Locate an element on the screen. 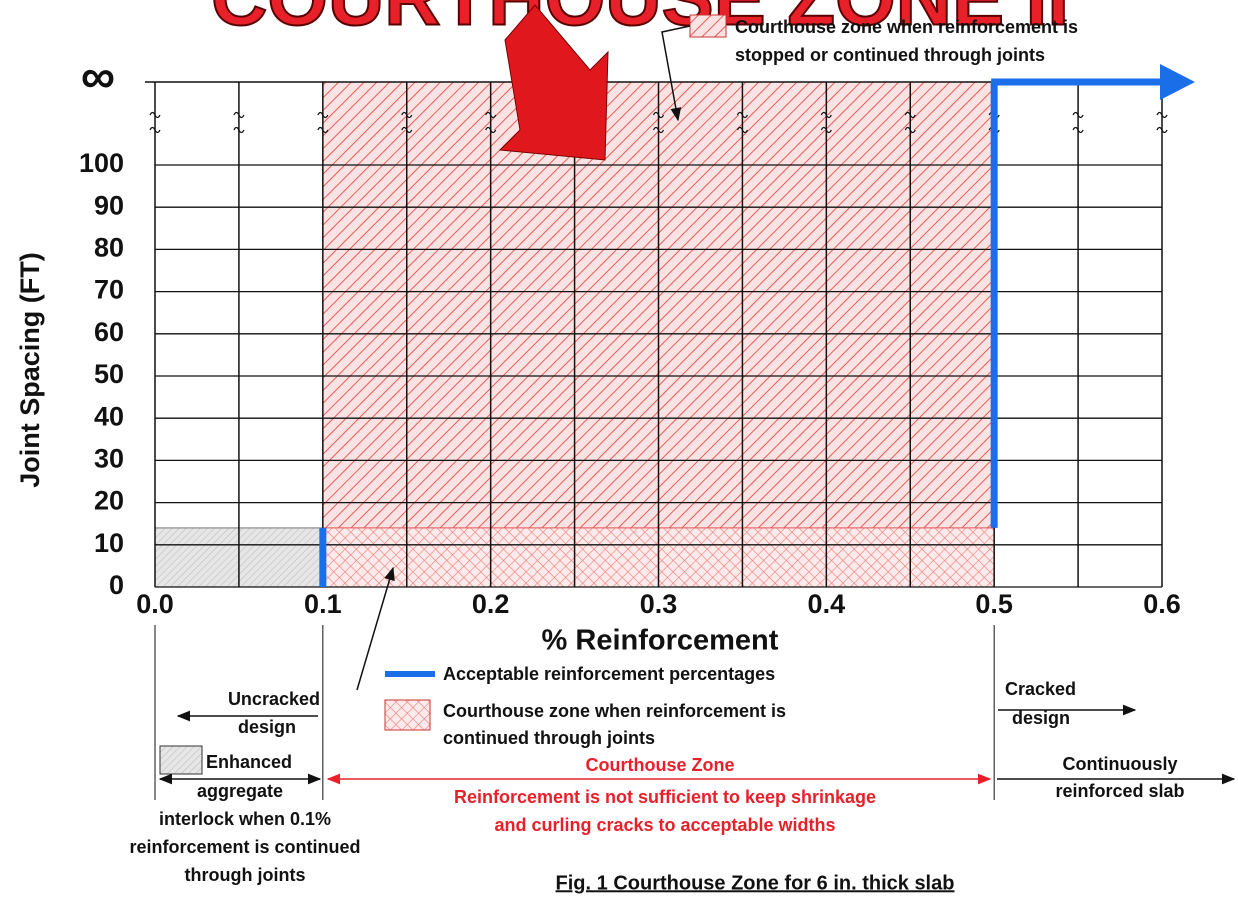 Image resolution: width=1238 pixels, height=902 pixels. annotation: Continuously is located at coordinates (1120, 764).